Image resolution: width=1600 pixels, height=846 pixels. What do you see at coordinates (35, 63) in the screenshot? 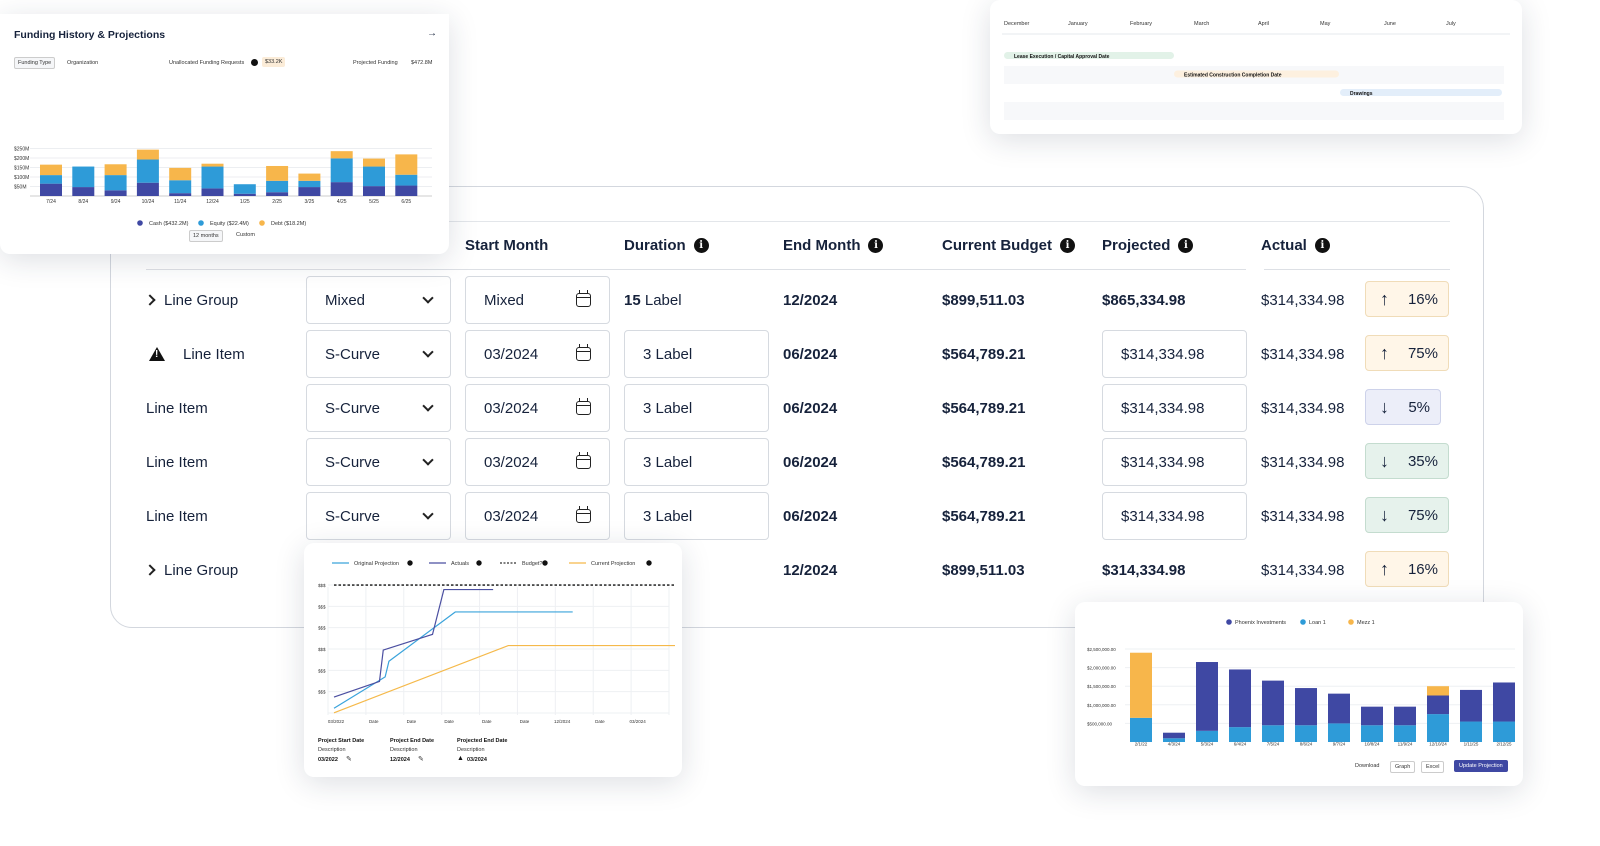
I see `tab-funding-type: Funding Type` at bounding box center [35, 63].